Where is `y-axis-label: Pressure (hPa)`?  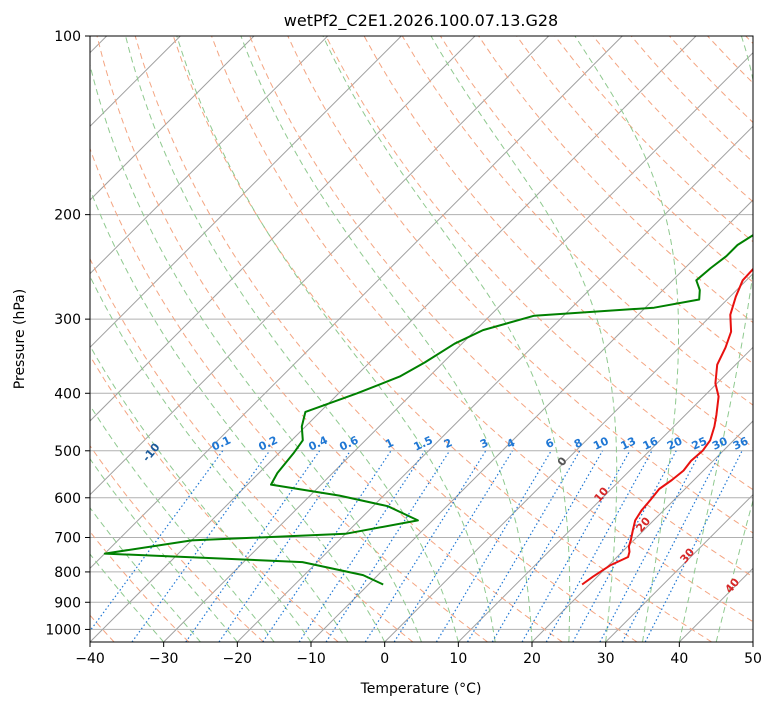
y-axis-label: Pressure (hPa) is located at coordinates (20, 339).